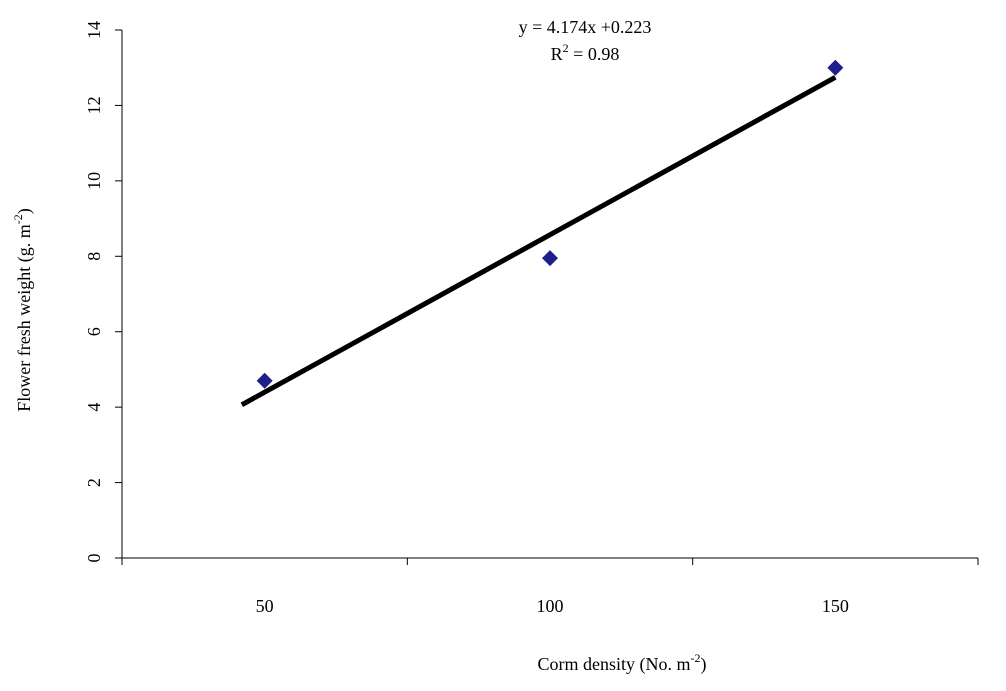 The image size is (1006, 691). Describe the element at coordinates (94, 30) in the screenshot. I see `y-tick-label: 14` at that location.